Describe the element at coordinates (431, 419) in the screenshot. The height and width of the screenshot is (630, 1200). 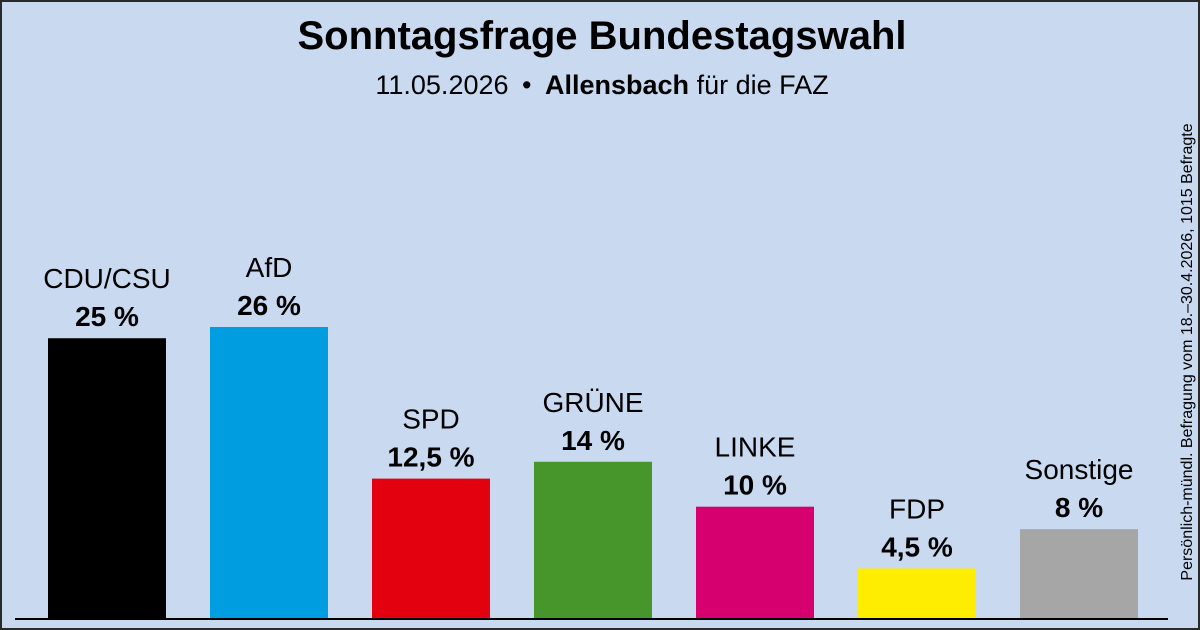
I see `category-label-spd: SPD` at that location.